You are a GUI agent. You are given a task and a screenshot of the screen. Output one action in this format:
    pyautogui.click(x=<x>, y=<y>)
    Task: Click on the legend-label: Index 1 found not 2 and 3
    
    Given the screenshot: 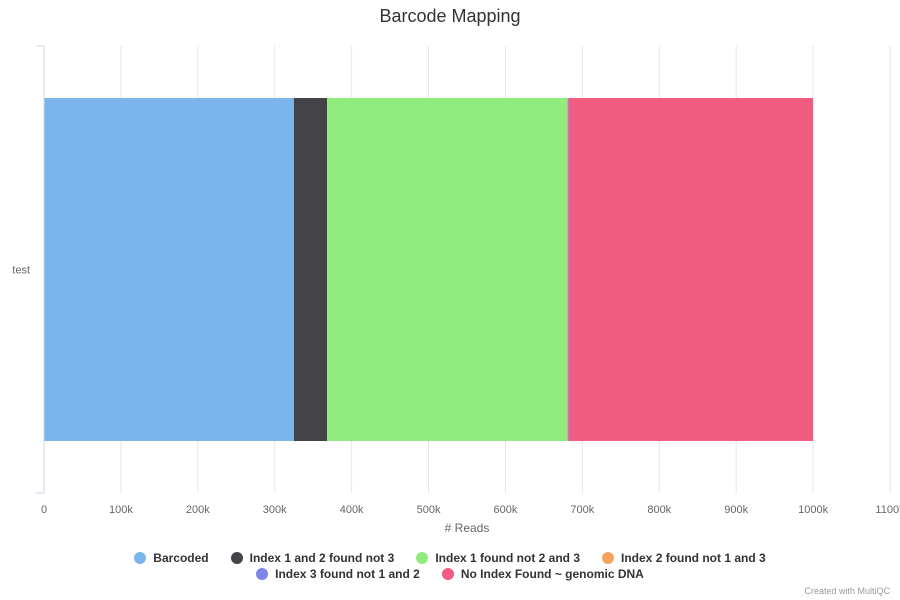 What is the action you would take?
    pyautogui.click(x=508, y=558)
    